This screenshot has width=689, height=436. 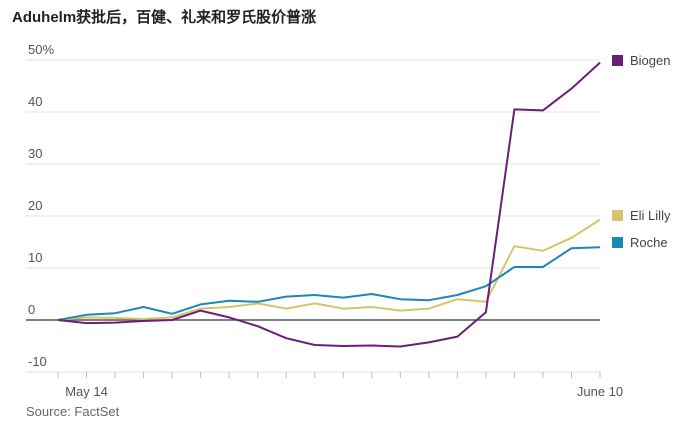 I want to click on legend: Biogen Eli Lilly Roche, so click(x=641, y=151).